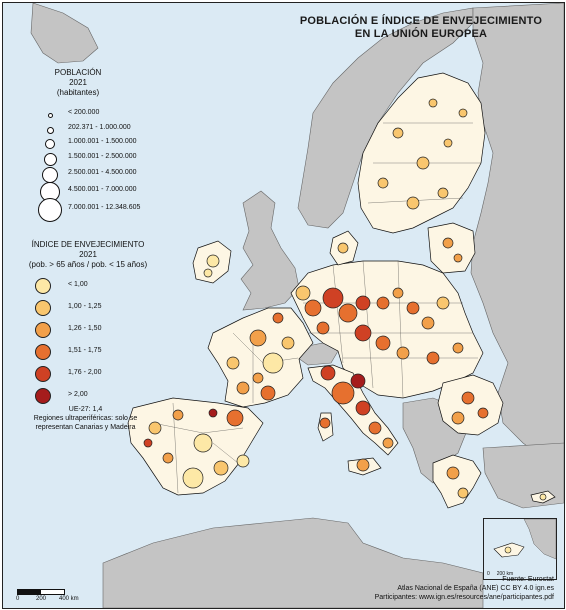 The image size is (566, 610). I want to click on baltic-eu-land, so click(451, 248).